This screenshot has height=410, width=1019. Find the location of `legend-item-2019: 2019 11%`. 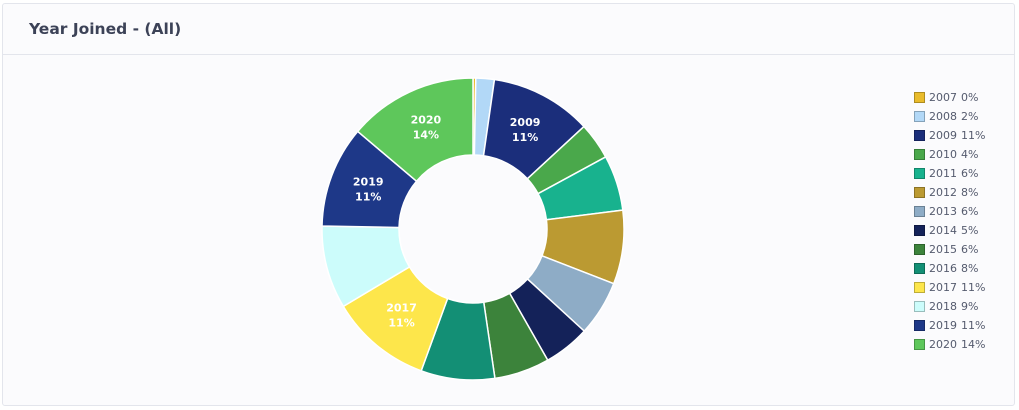

legend-item-2019: 2019 11% is located at coordinates (949, 325).